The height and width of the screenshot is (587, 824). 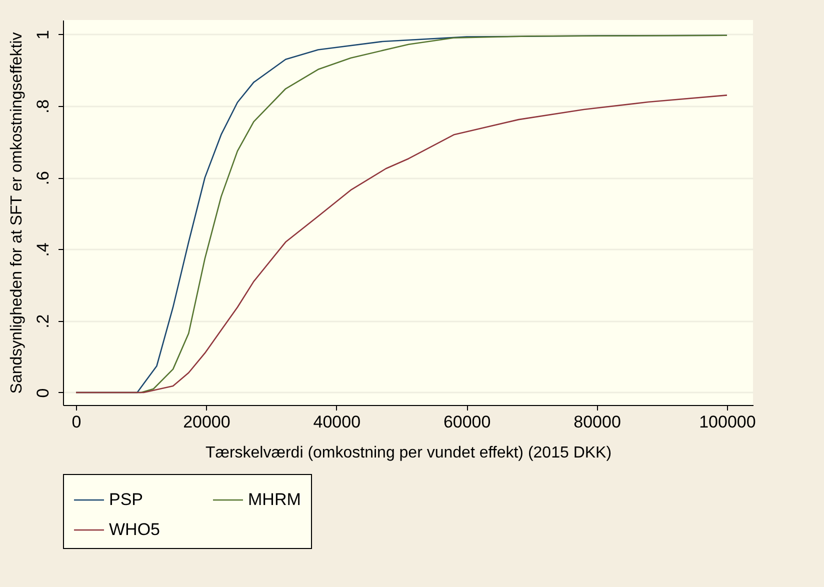 What do you see at coordinates (43, 106) in the screenshot?
I see `y-tick-label: .8` at bounding box center [43, 106].